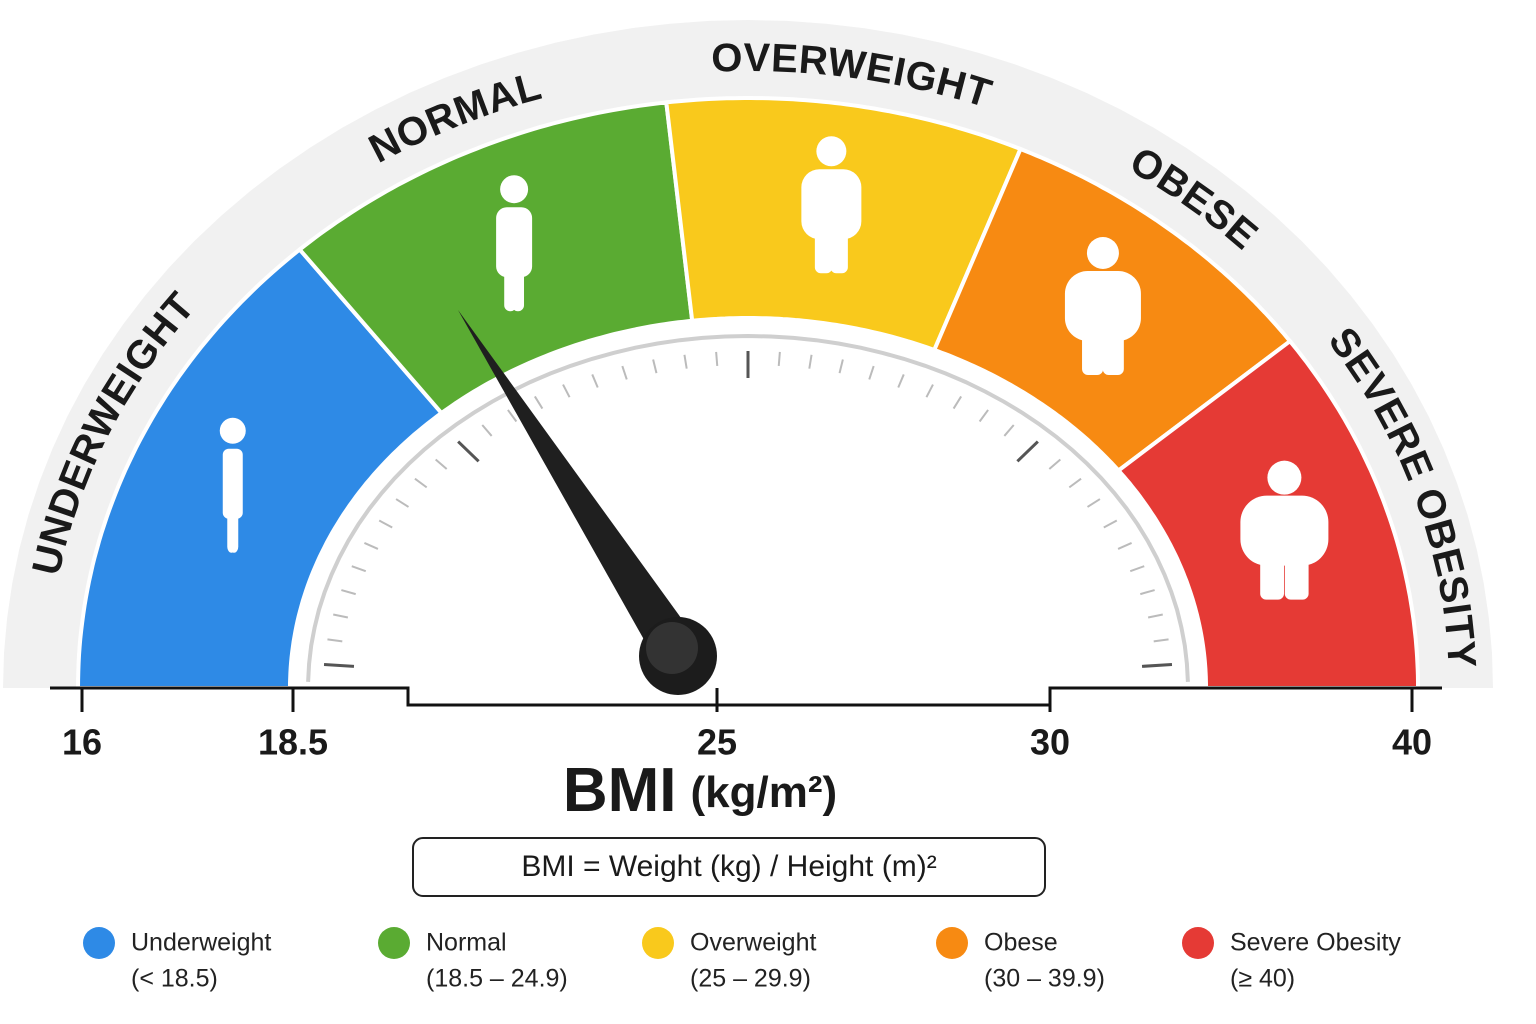  I want to click on axis-title-group: BMI (kg/m²), so click(700, 790).